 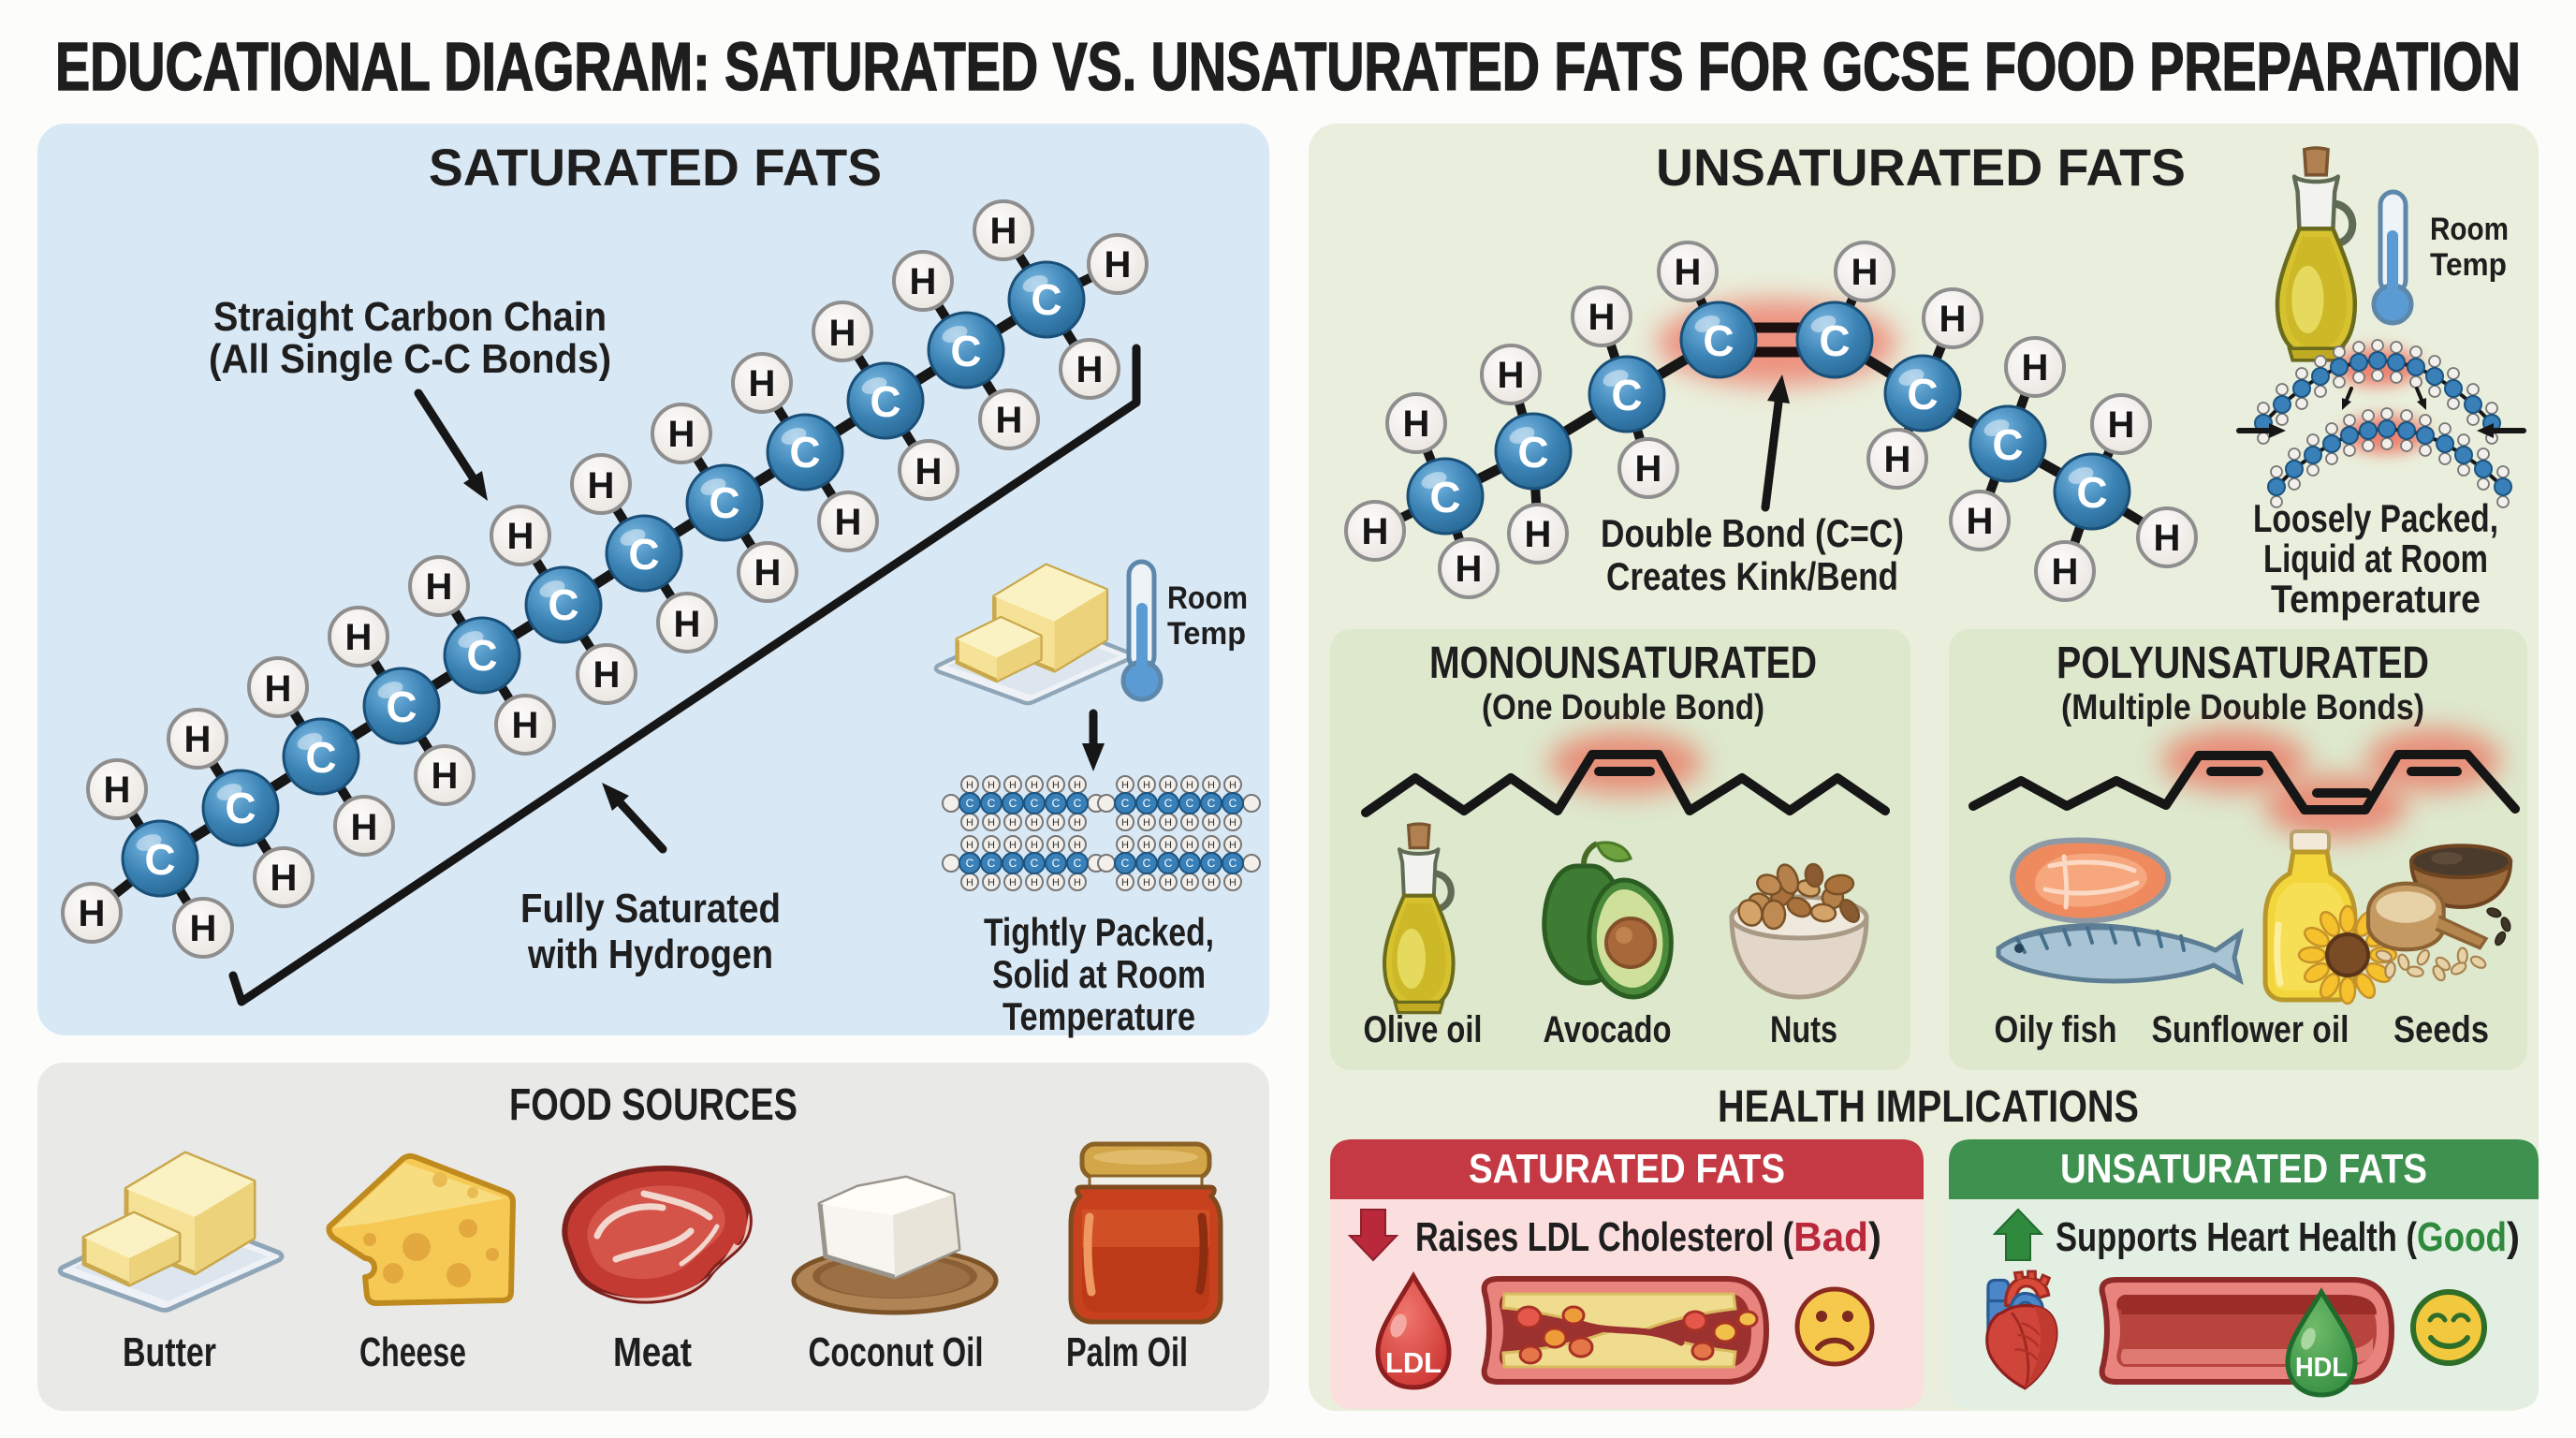 What do you see at coordinates (650, 954) in the screenshot?
I see `svg-text: with Hydrogen` at bounding box center [650, 954].